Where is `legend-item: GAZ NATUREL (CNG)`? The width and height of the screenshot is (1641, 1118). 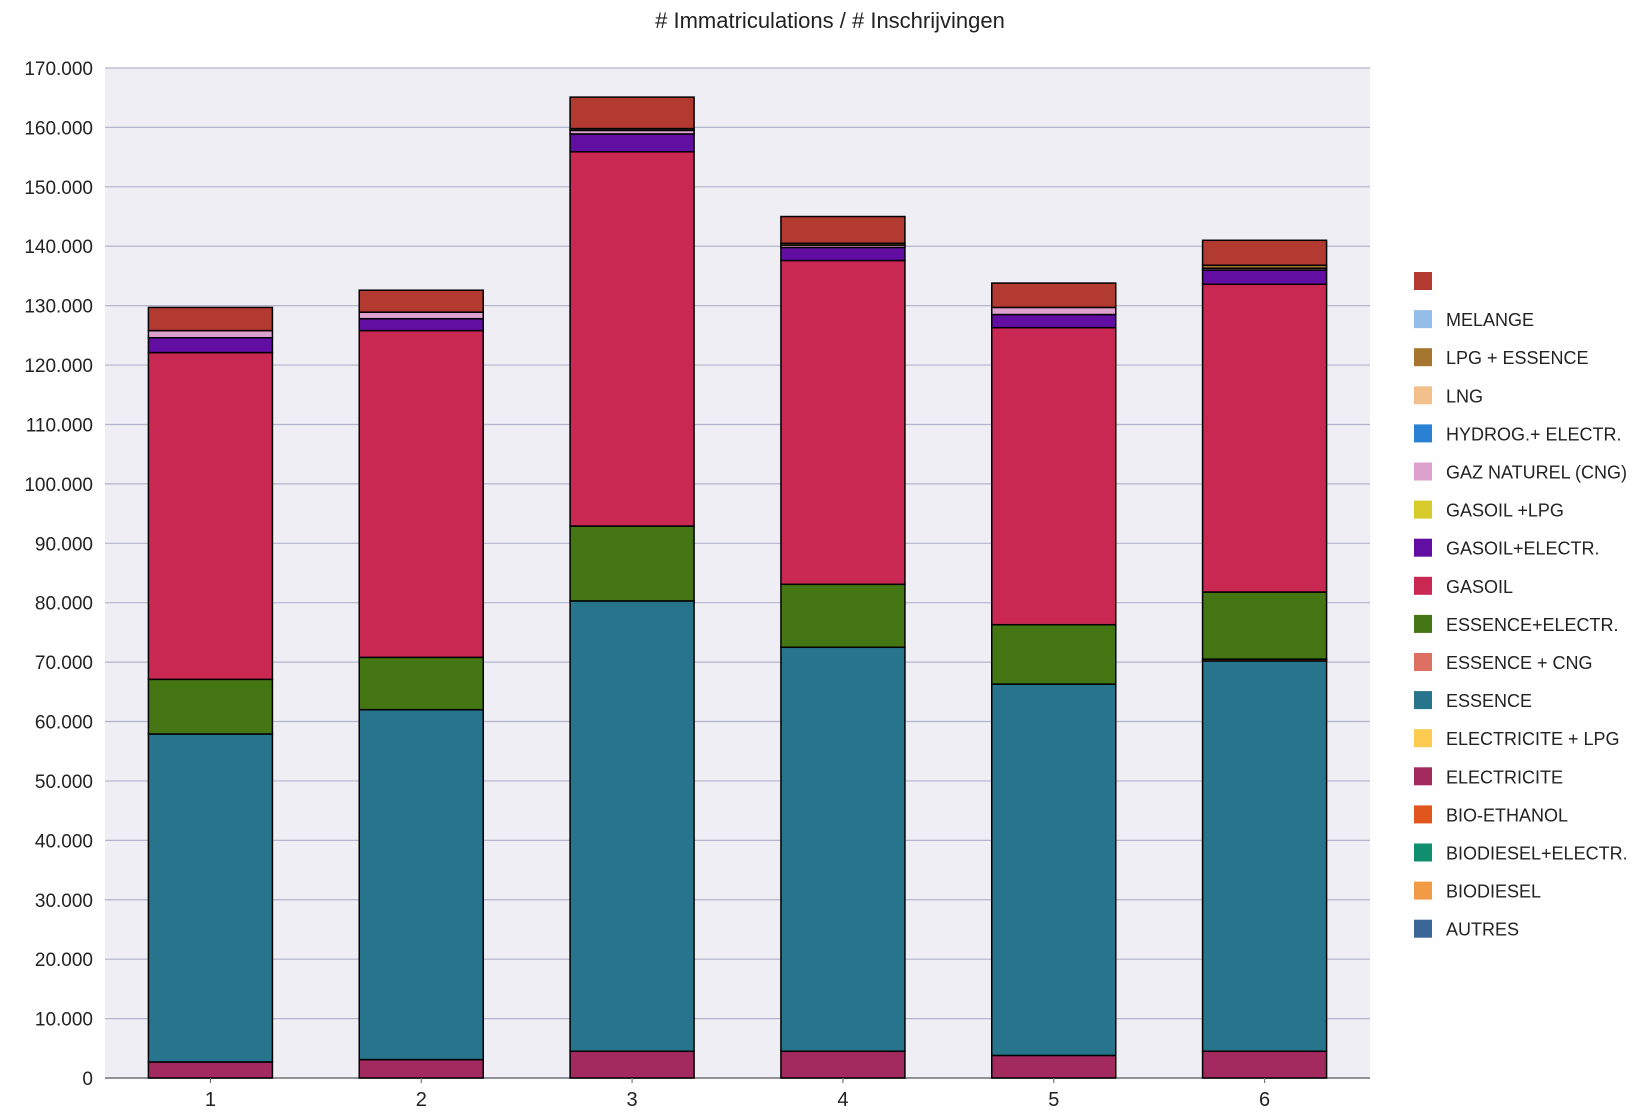
legend-item: GAZ NATUREL (CNG) is located at coordinates (1520, 472).